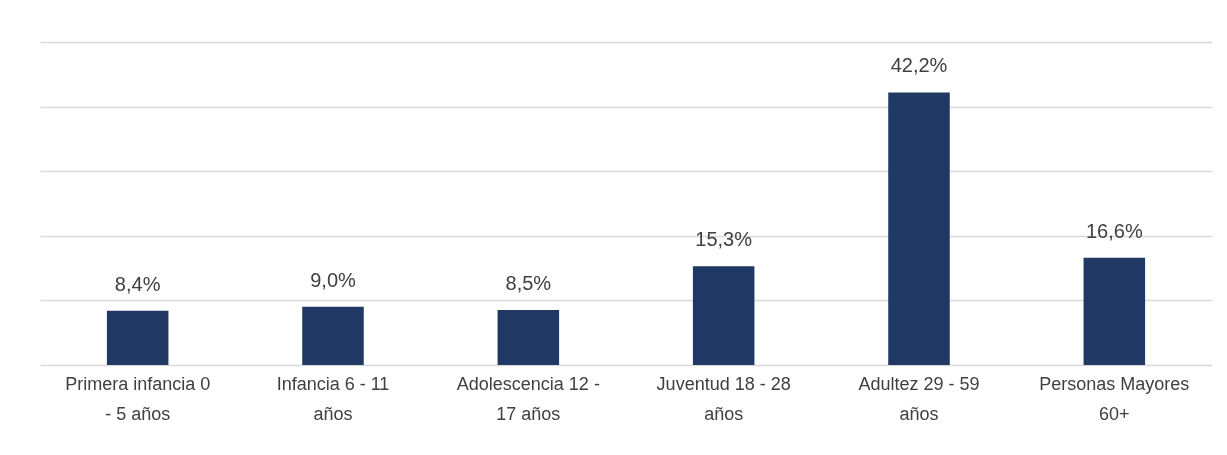 The height and width of the screenshot is (455, 1227). I want to click on data-label: 8,4%, so click(137, 283).